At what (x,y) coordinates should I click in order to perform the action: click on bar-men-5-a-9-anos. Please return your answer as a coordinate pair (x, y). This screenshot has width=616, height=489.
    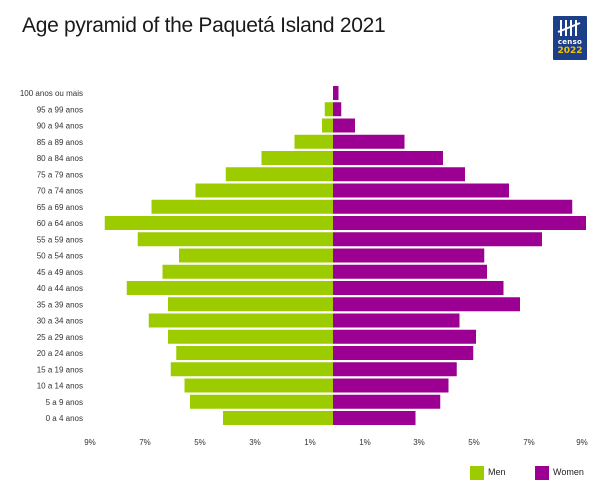
    Looking at the image, I should click on (261, 401).